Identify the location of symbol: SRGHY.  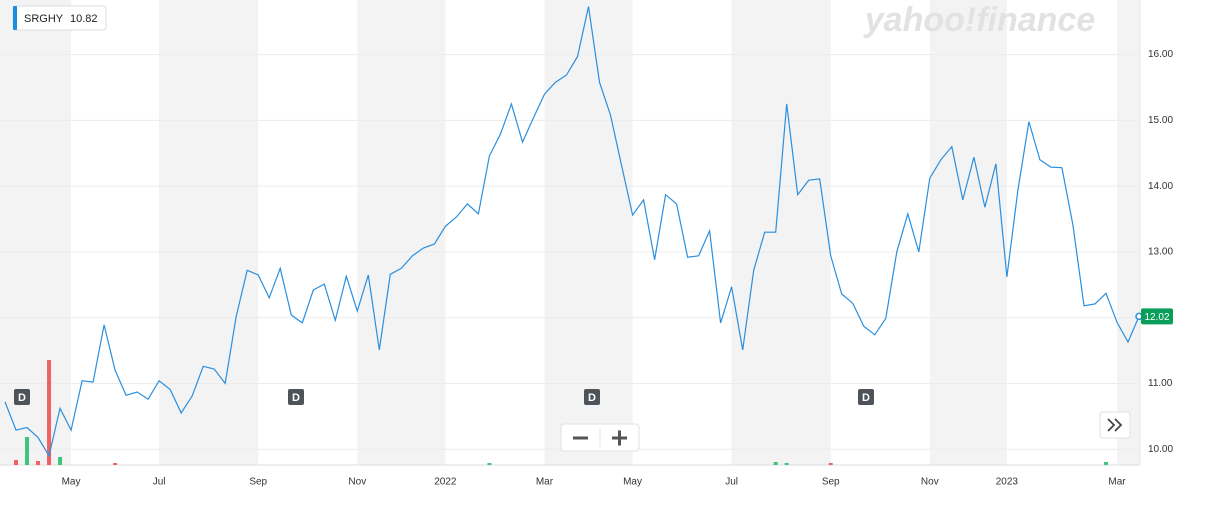
(44, 19).